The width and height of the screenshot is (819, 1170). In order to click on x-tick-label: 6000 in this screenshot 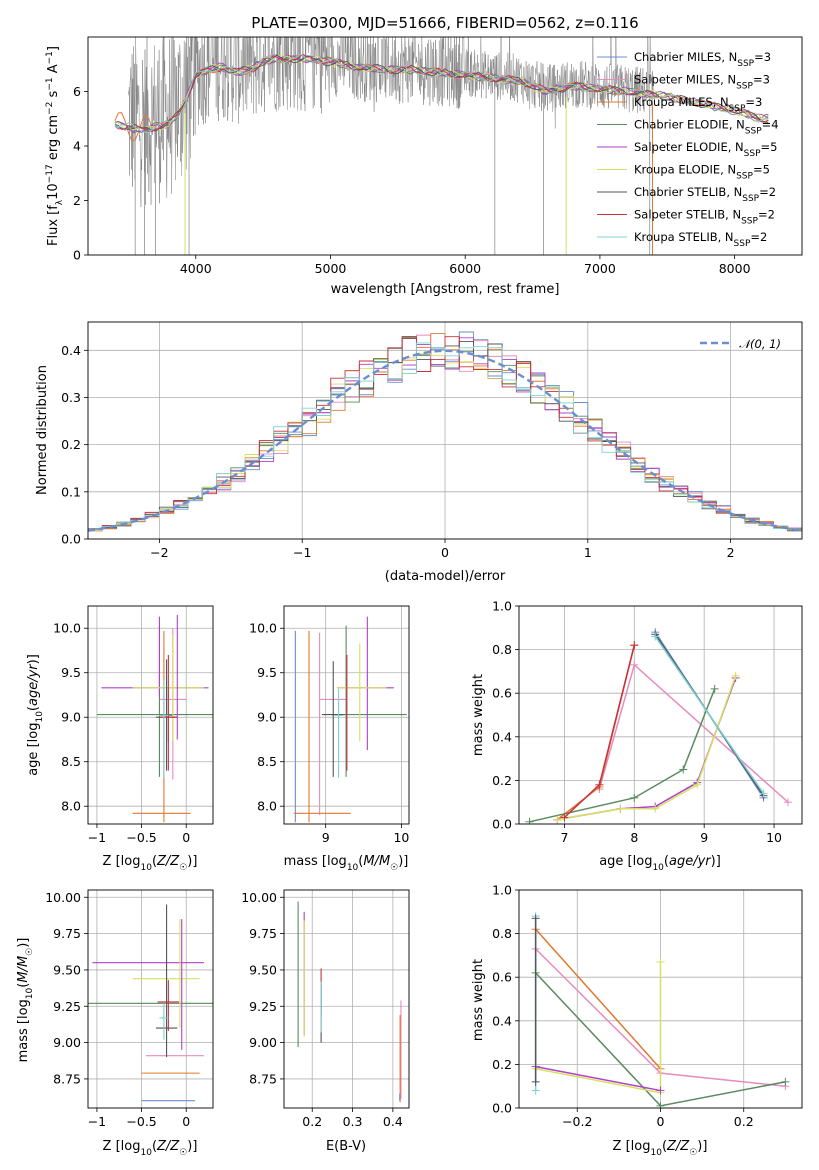, I will do `click(465, 268)`.